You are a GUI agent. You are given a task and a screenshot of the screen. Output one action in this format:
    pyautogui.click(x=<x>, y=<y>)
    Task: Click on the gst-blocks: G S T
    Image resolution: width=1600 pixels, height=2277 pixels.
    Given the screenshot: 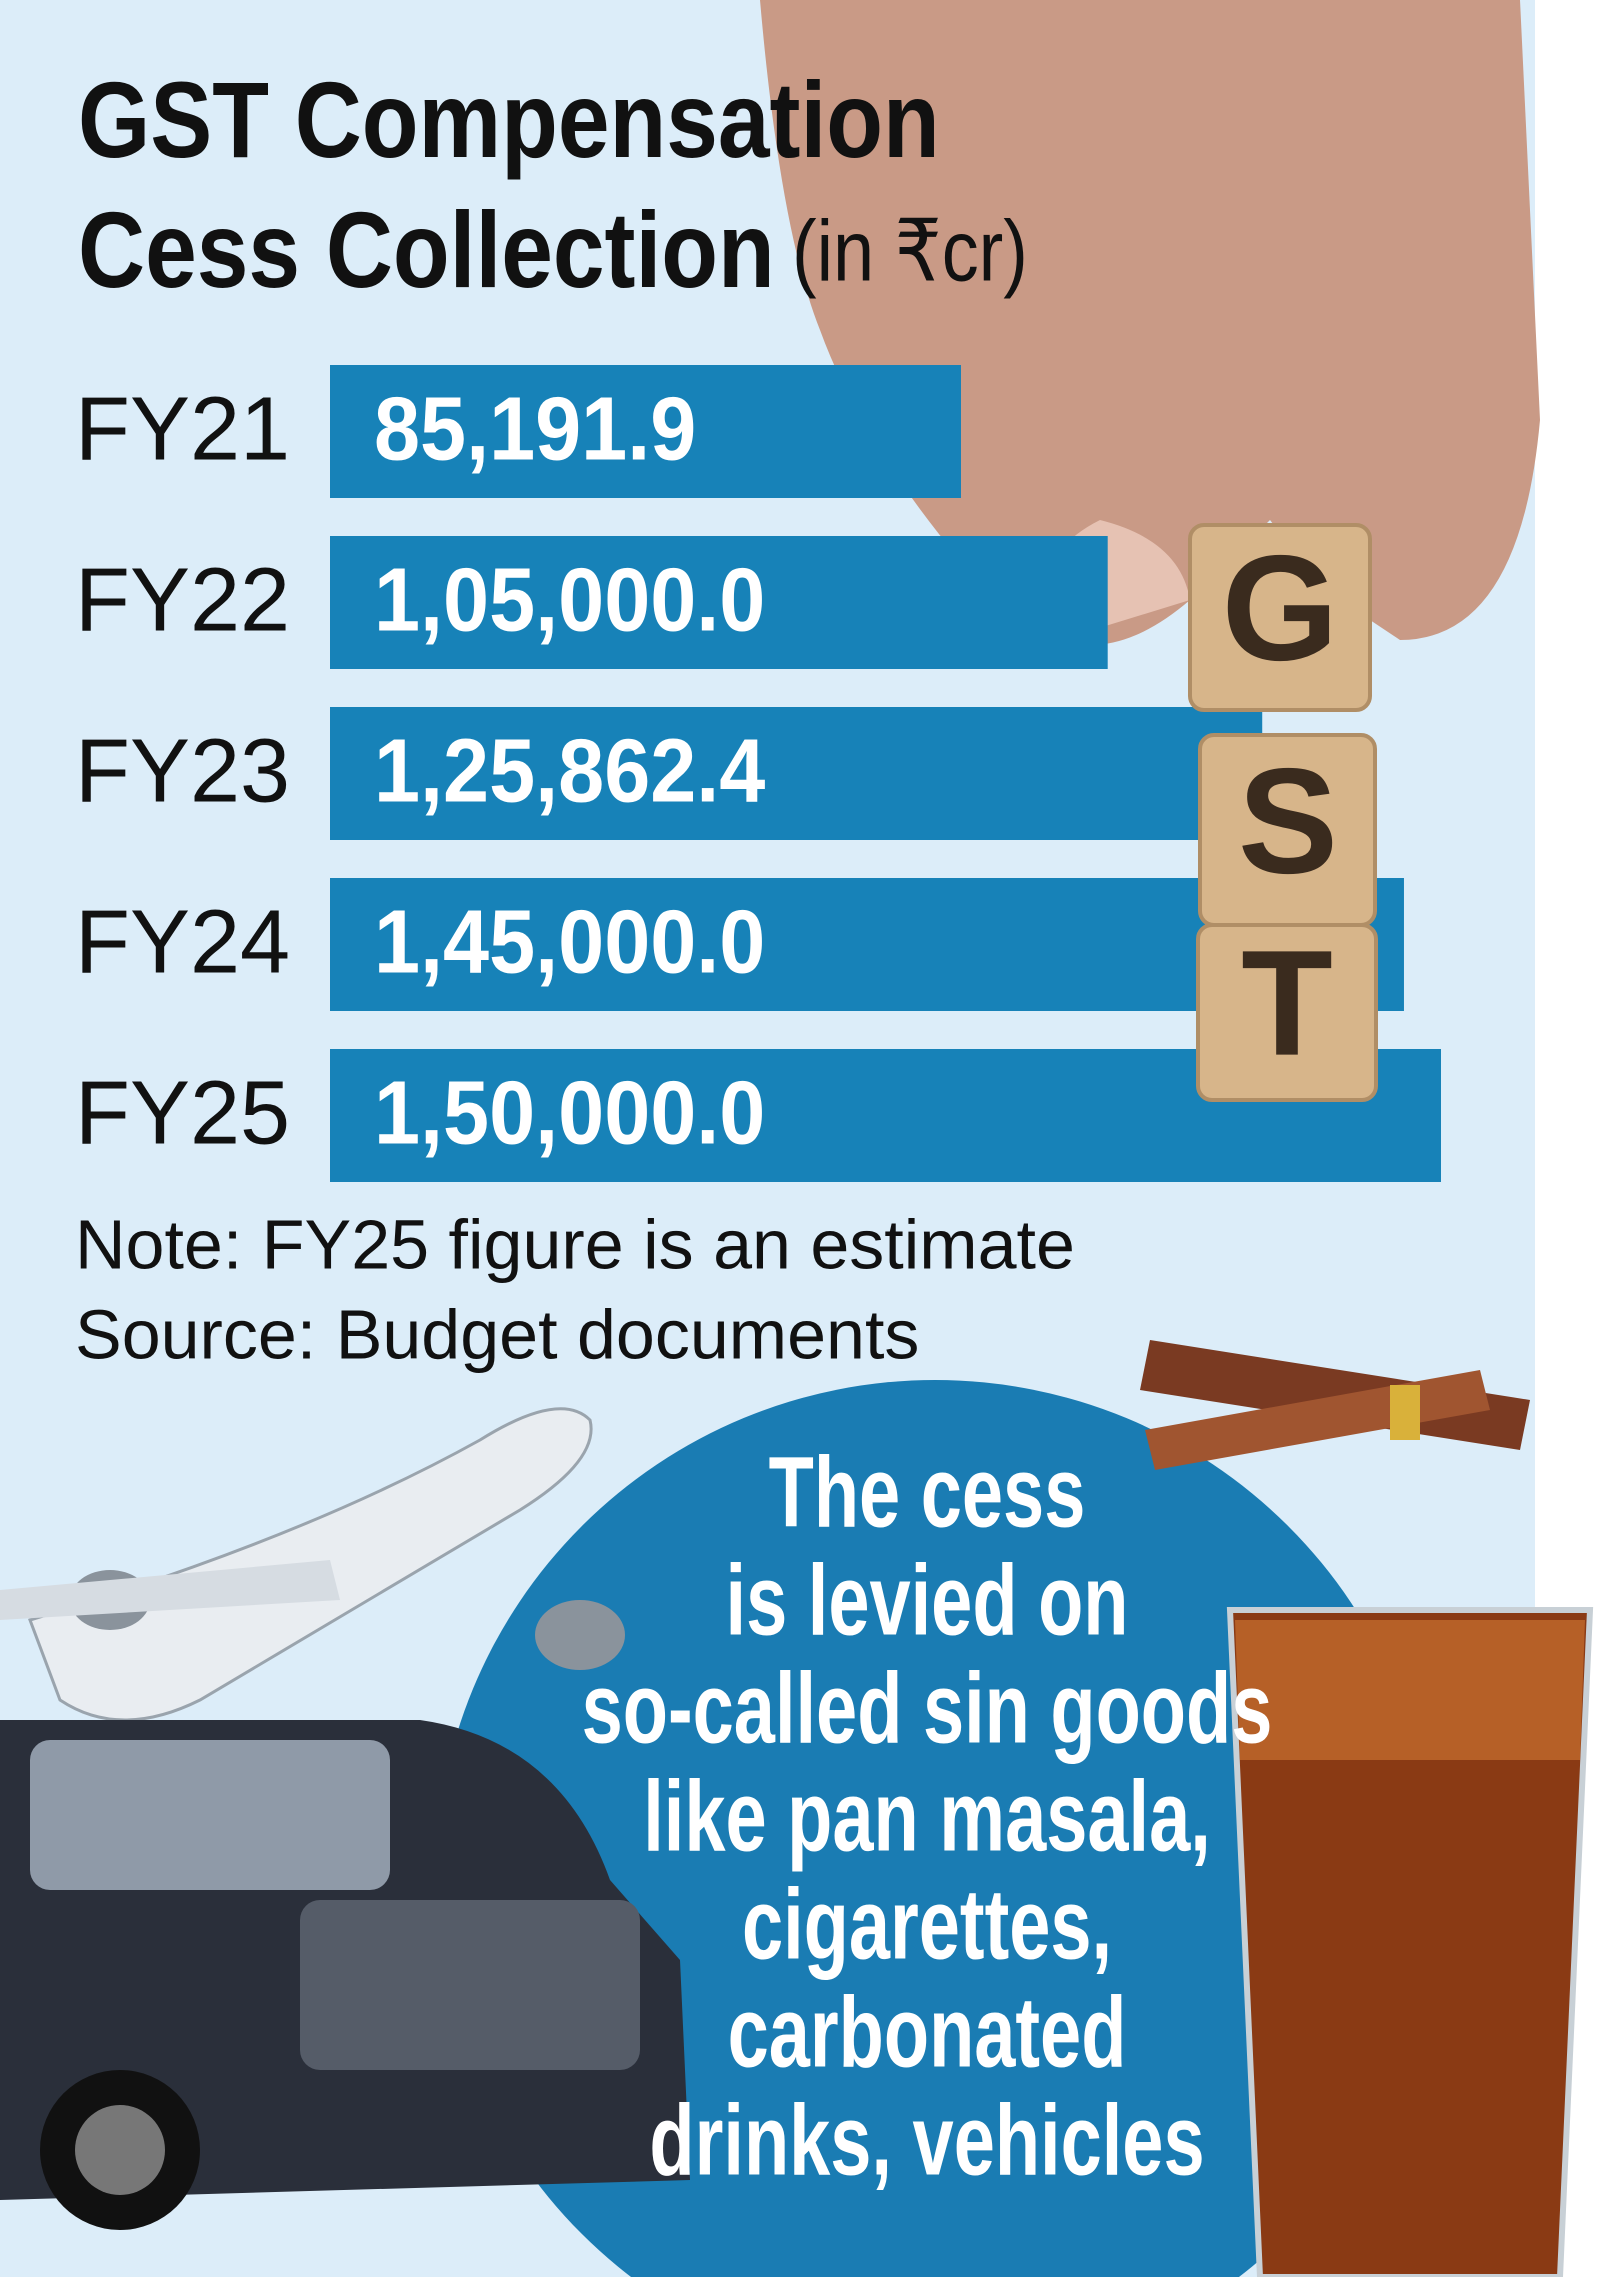 What is the action you would take?
    pyautogui.click(x=1283, y=812)
    